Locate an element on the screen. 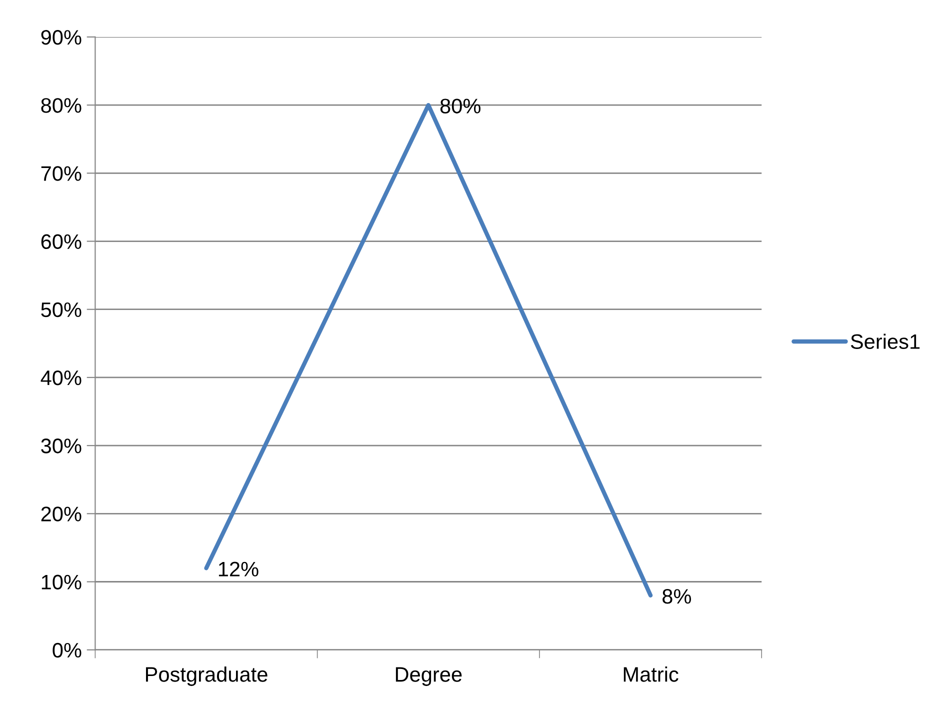  y-tick-label: 0% is located at coordinates (67, 650).